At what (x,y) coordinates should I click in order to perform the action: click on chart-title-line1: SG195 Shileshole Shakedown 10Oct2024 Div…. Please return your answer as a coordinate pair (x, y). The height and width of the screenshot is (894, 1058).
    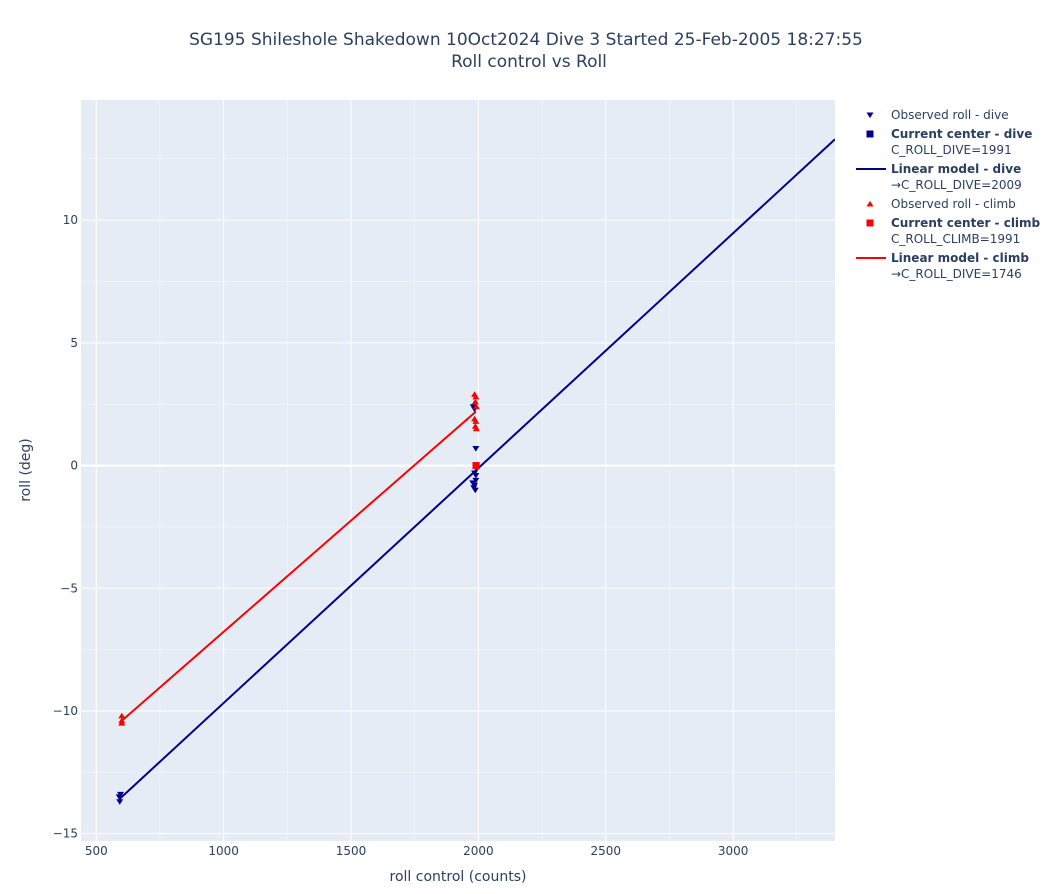
    Looking at the image, I should click on (526, 40).